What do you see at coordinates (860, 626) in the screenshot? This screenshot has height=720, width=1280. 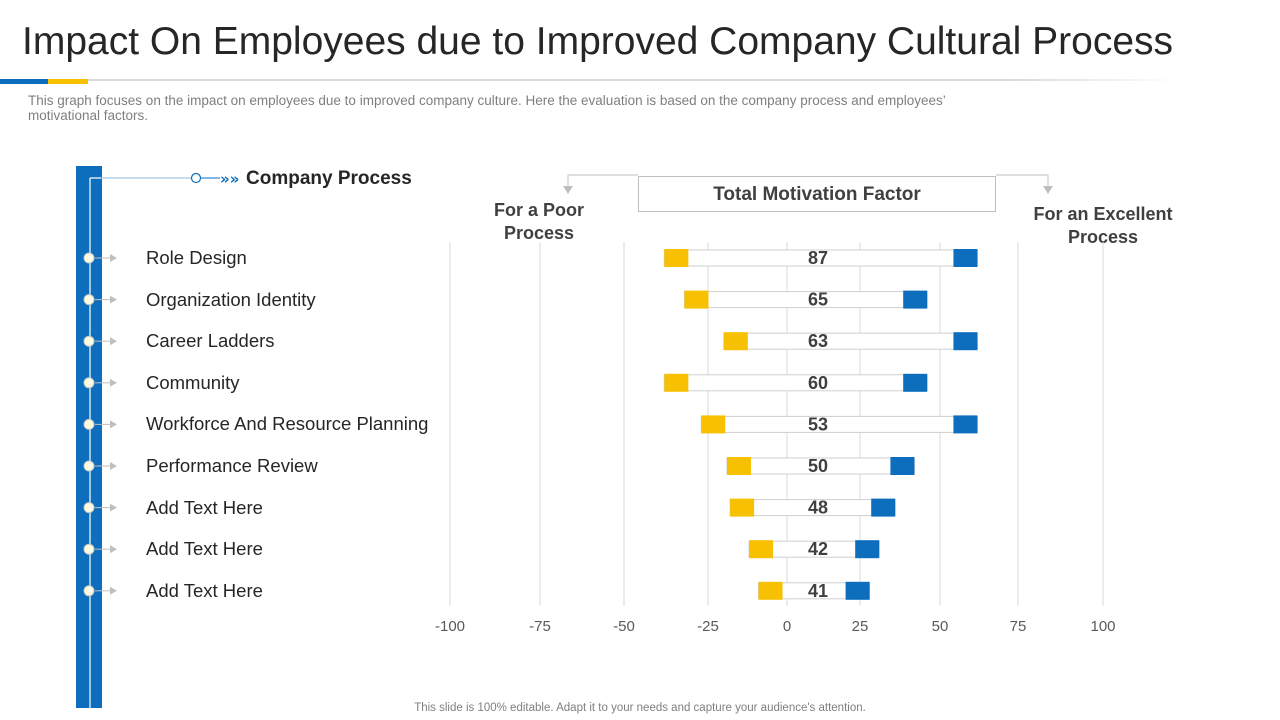 I see `x-tick-label: 25` at bounding box center [860, 626].